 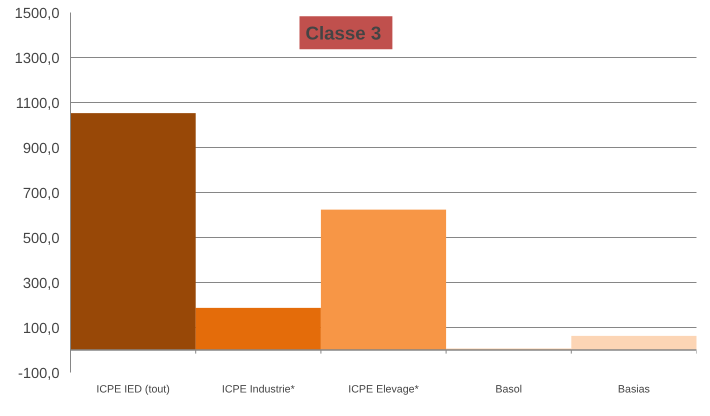 What do you see at coordinates (41, 239) in the screenshot?
I see `y-tick-label: 500,0` at bounding box center [41, 239].